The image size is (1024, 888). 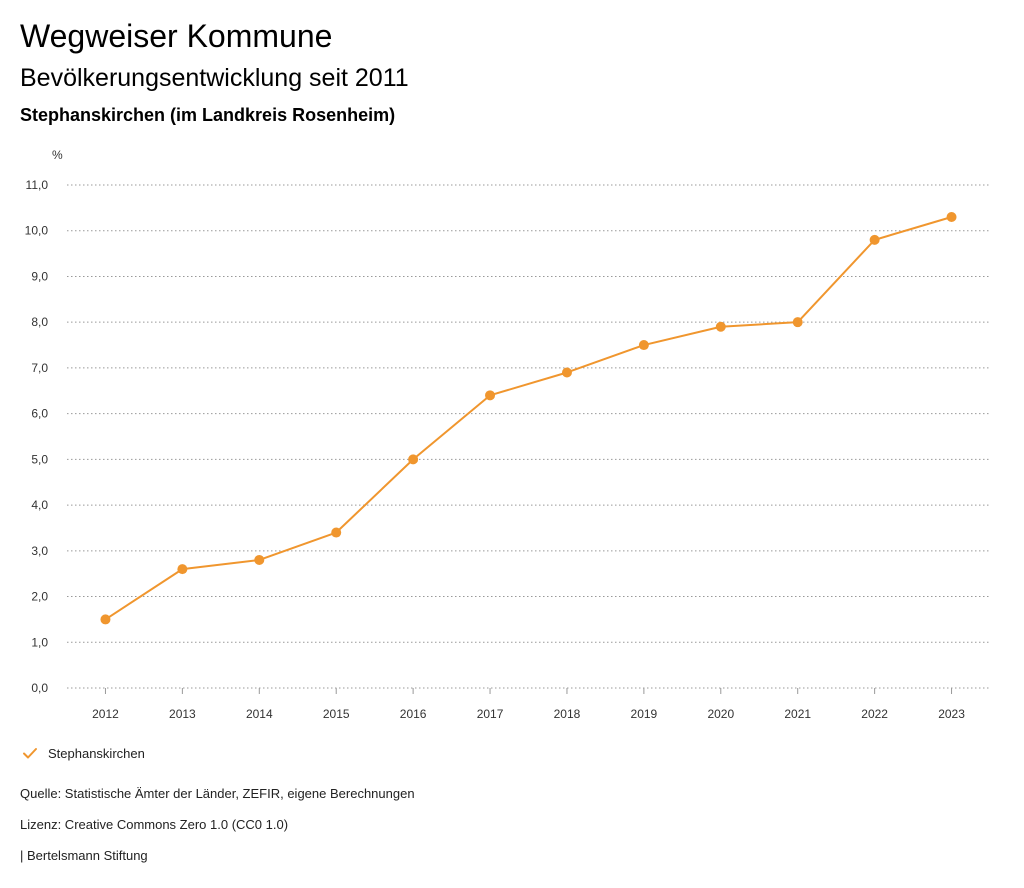 I want to click on y-tick-label: 7,0, so click(x=39, y=368).